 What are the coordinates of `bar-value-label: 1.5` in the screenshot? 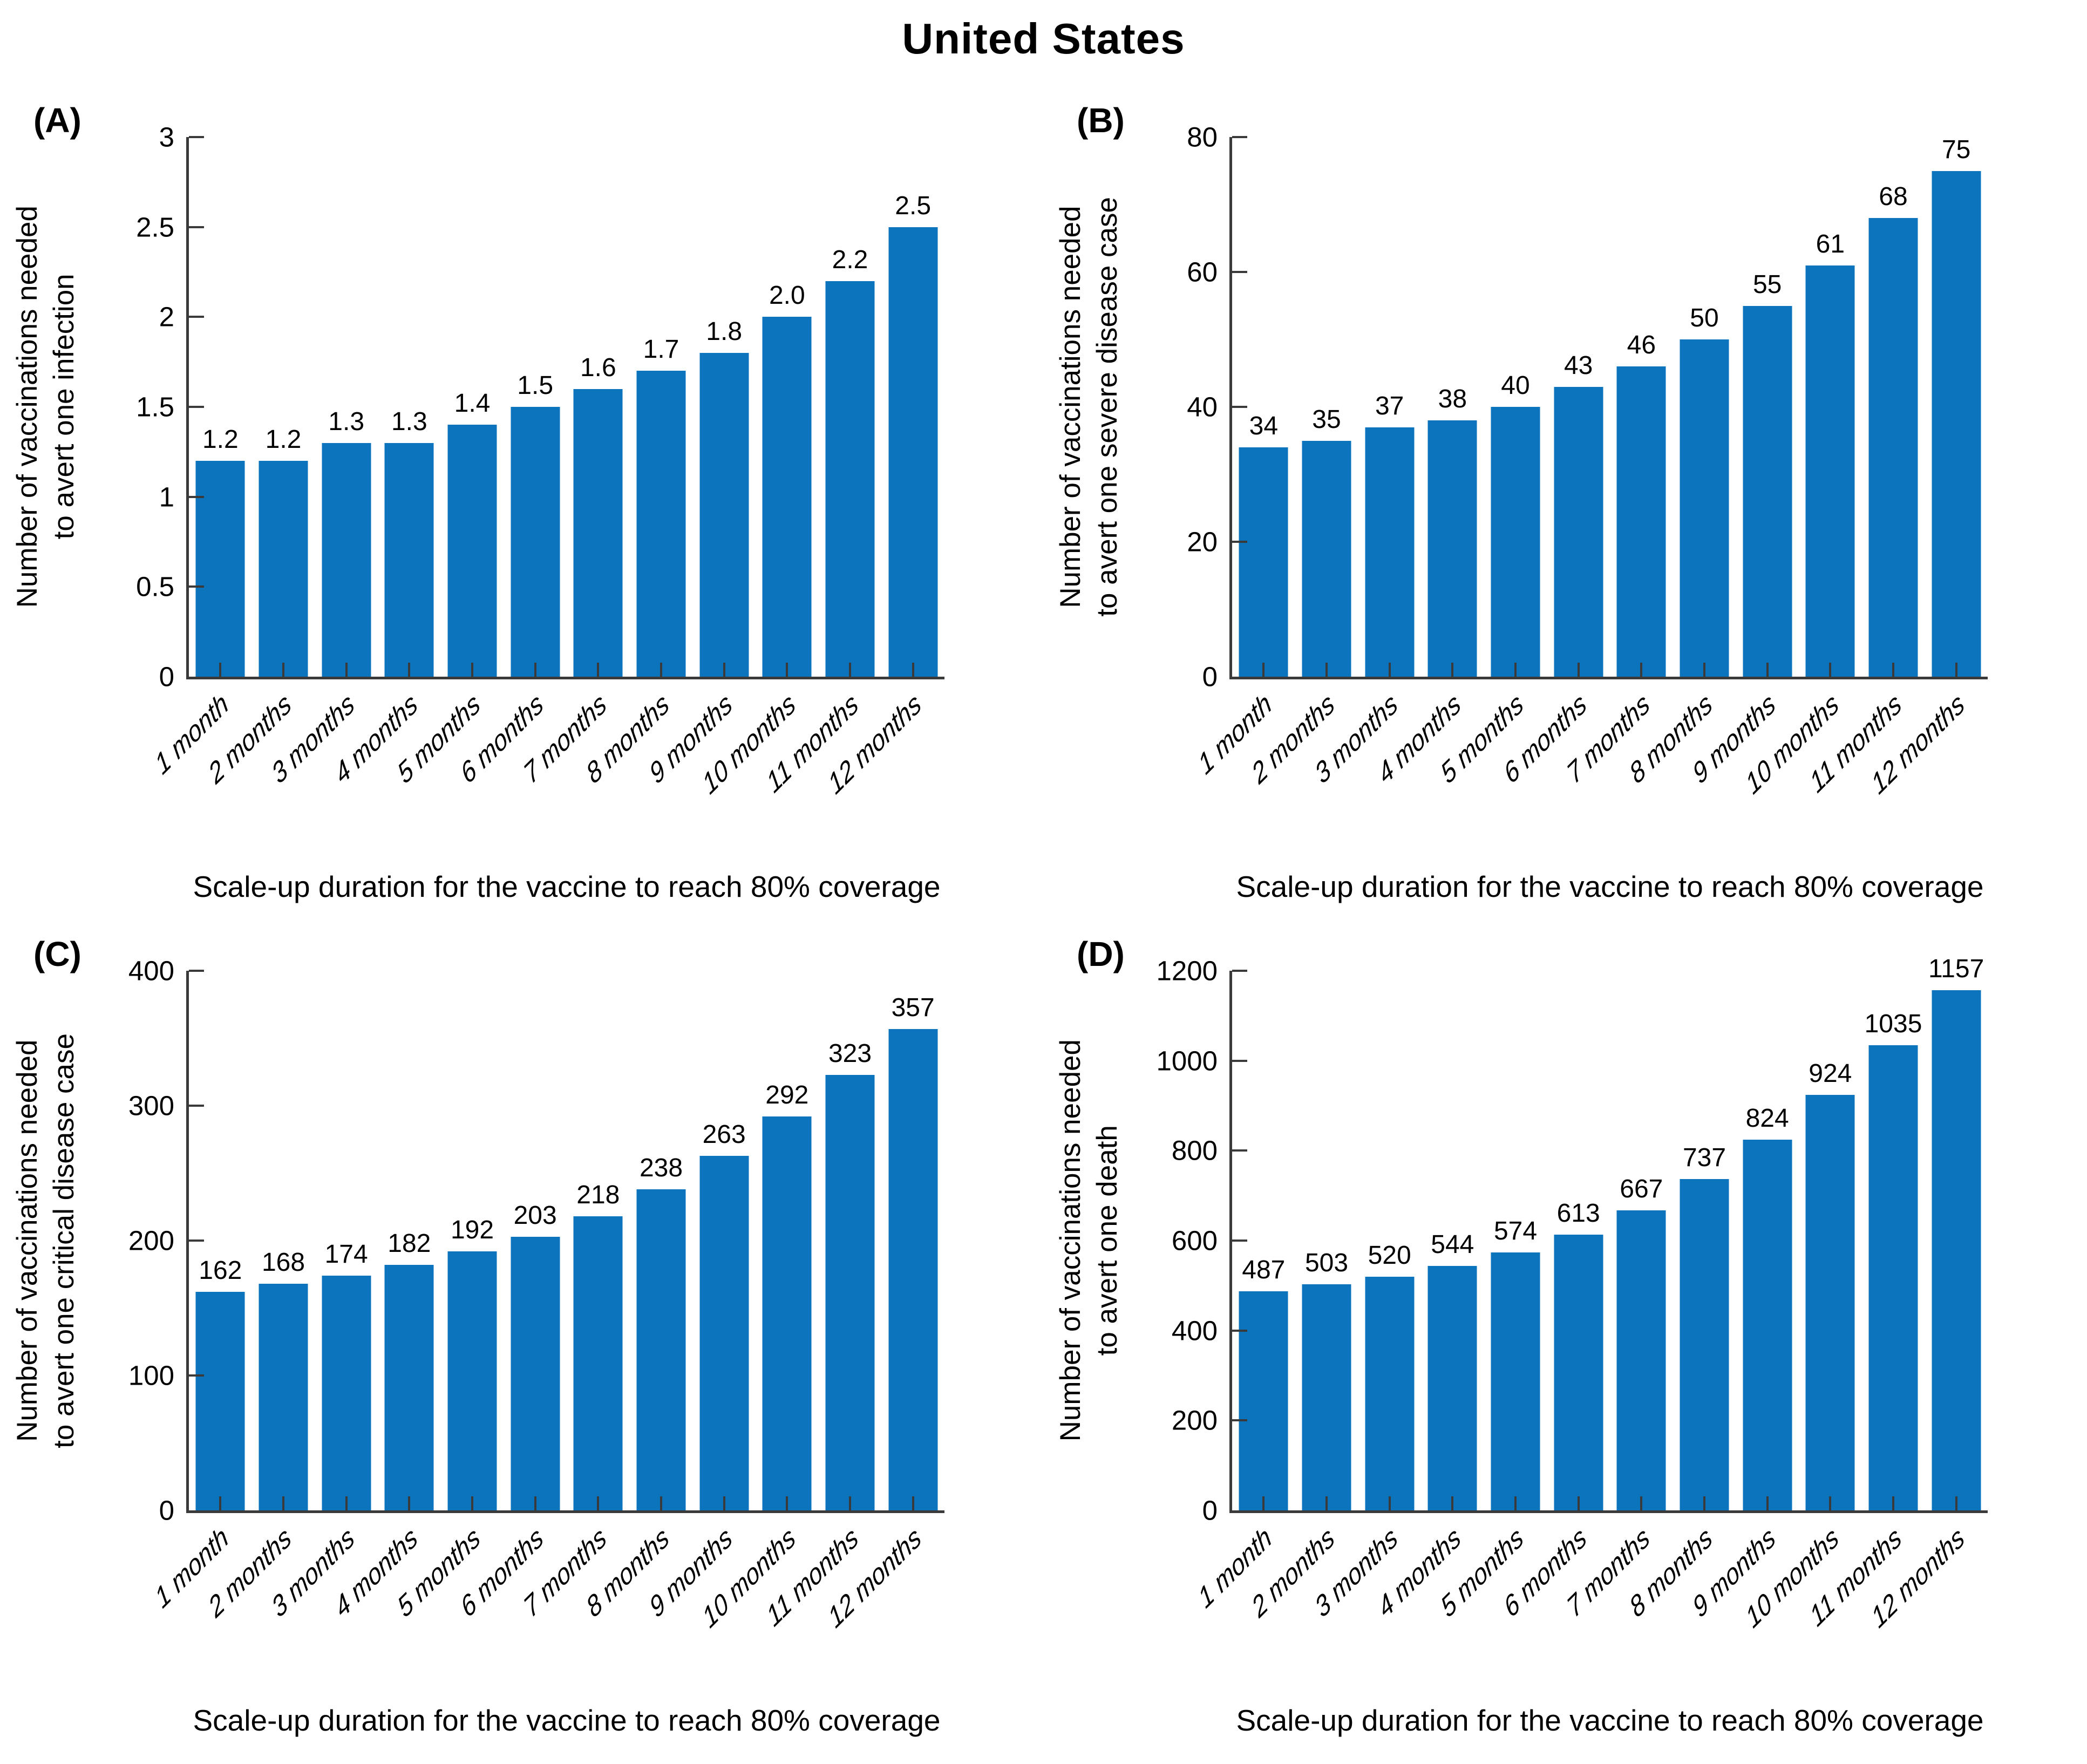 It's located at (535, 385).